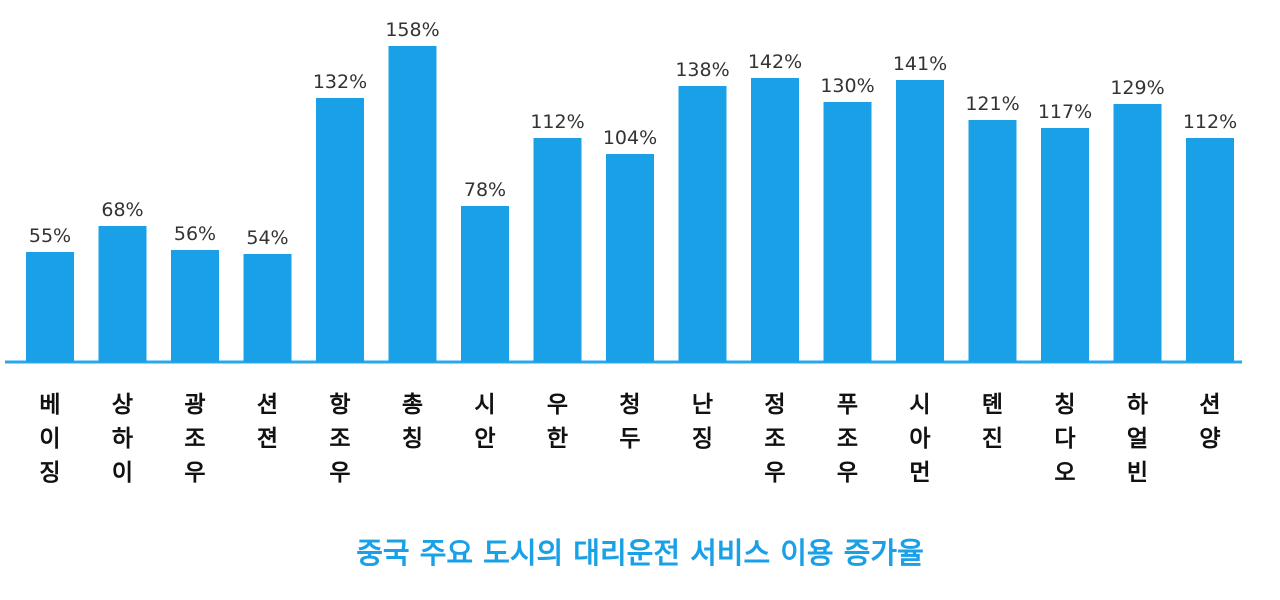  What do you see at coordinates (992, 104) in the screenshot?
I see `data-label-13: 121%` at bounding box center [992, 104].